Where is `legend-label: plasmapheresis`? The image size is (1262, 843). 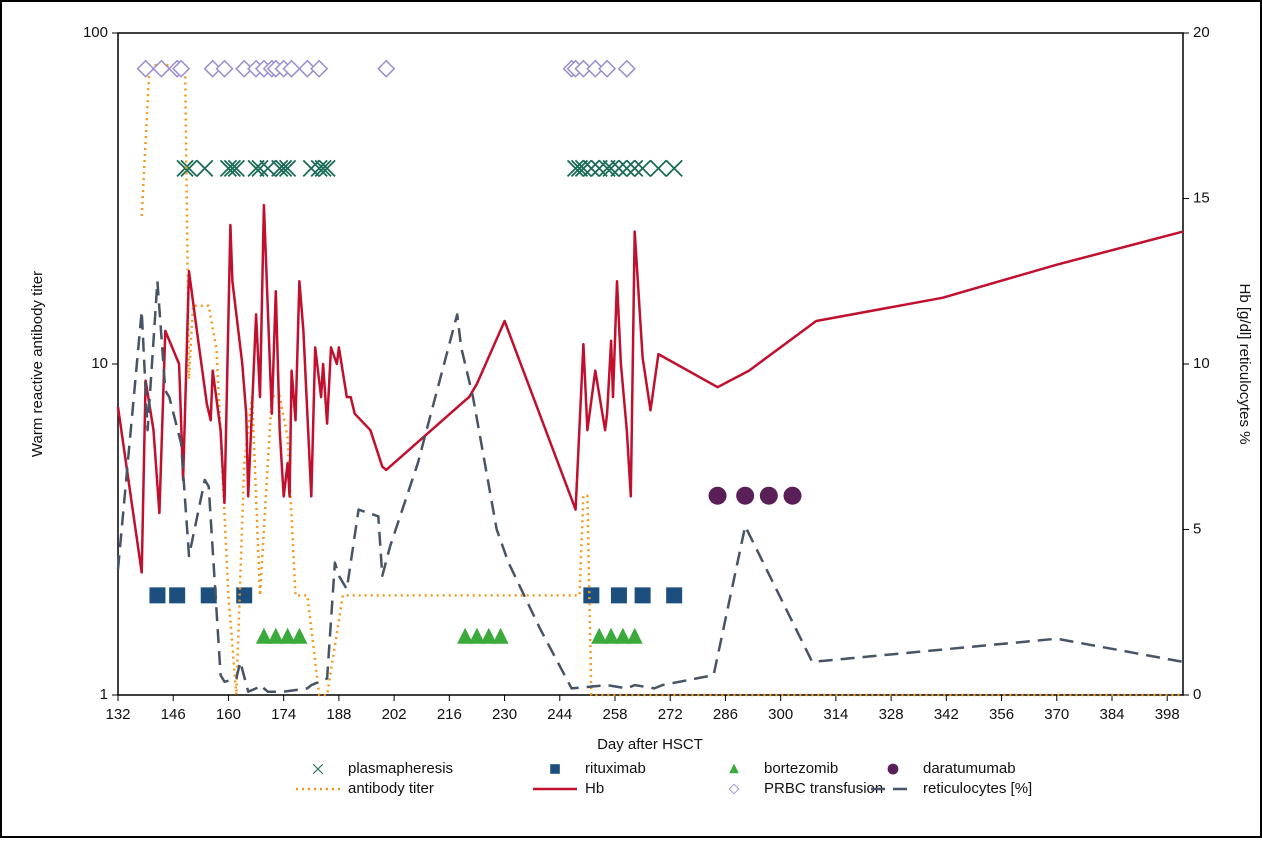
legend-label: plasmapheresis is located at coordinates (400, 768).